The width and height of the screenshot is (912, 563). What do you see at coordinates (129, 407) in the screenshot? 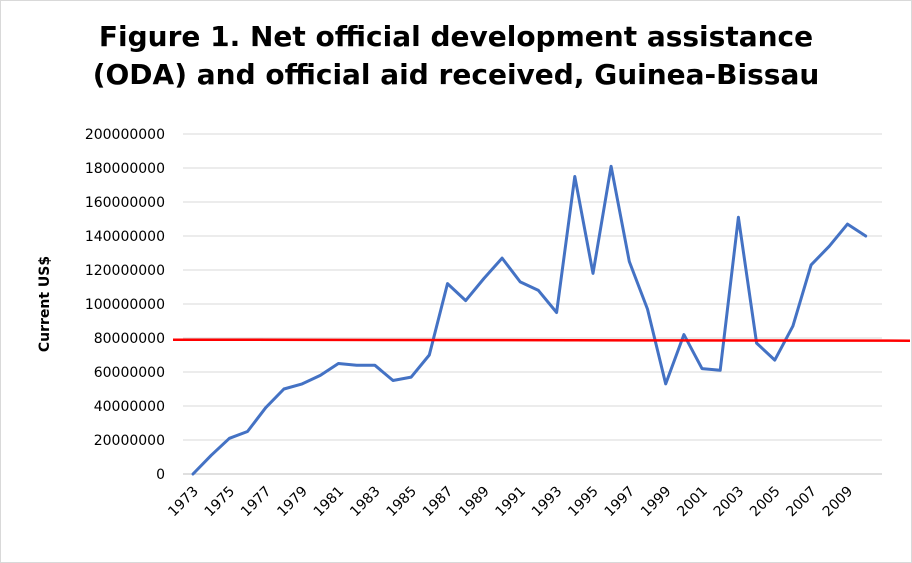
I see `y-tick-label: 40000000` at bounding box center [129, 407].